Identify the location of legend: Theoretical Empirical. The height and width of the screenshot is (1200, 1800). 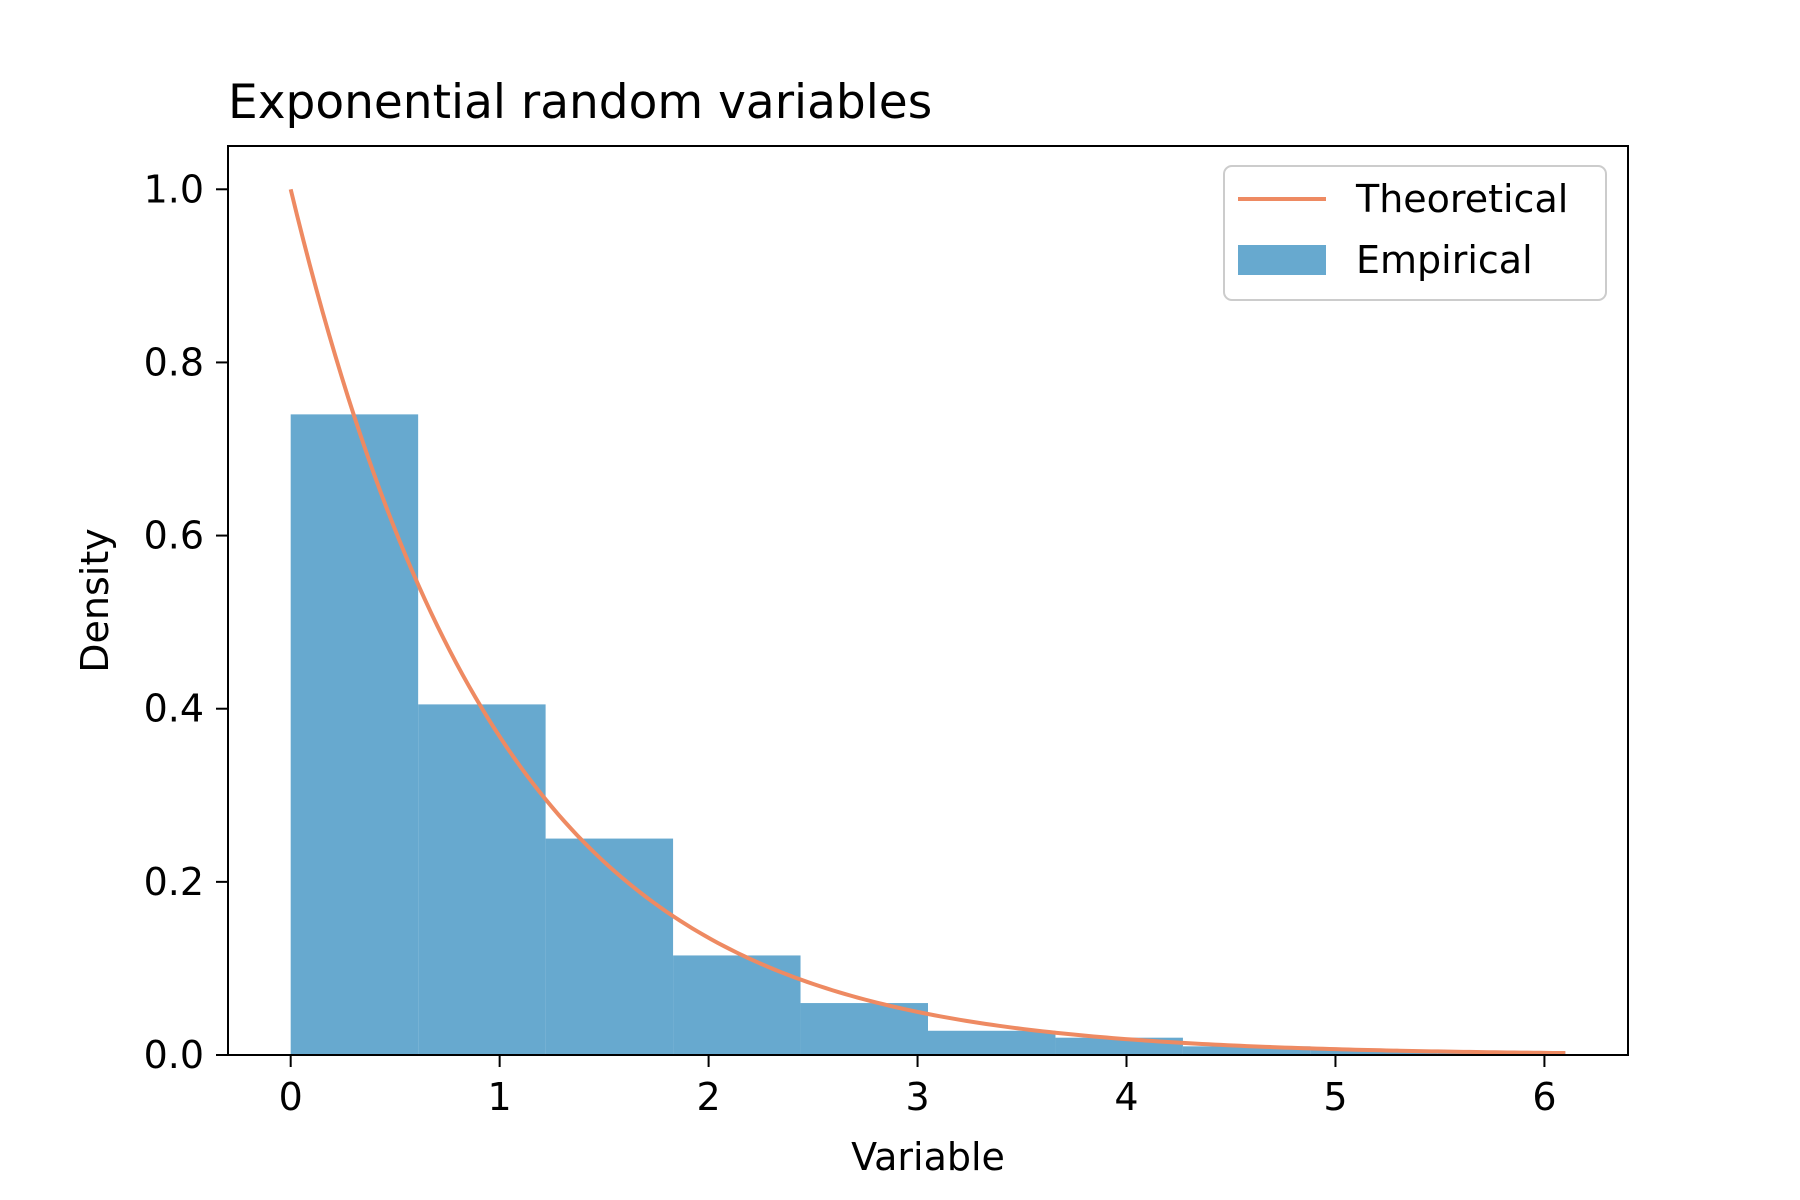
(1415, 233).